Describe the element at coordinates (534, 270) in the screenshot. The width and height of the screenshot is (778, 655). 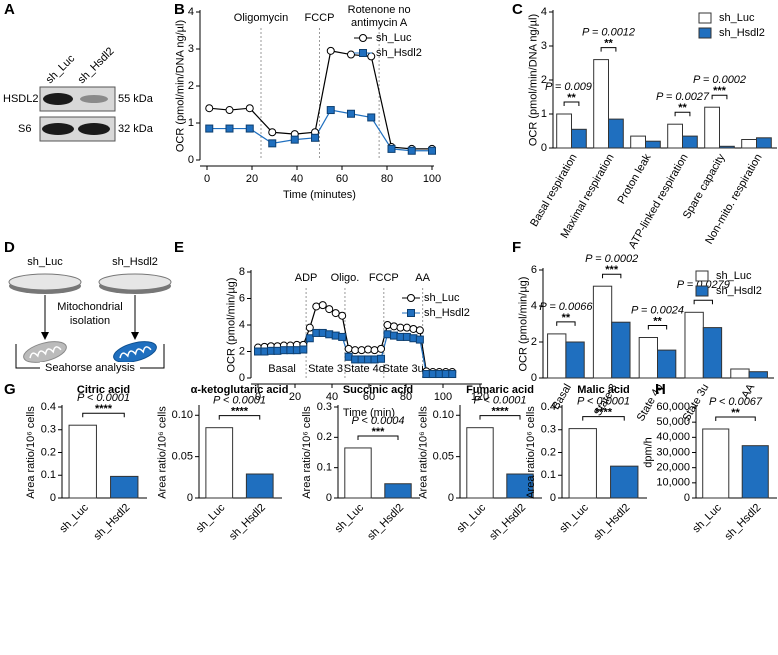
I see `y-tick-label: 6` at that location.